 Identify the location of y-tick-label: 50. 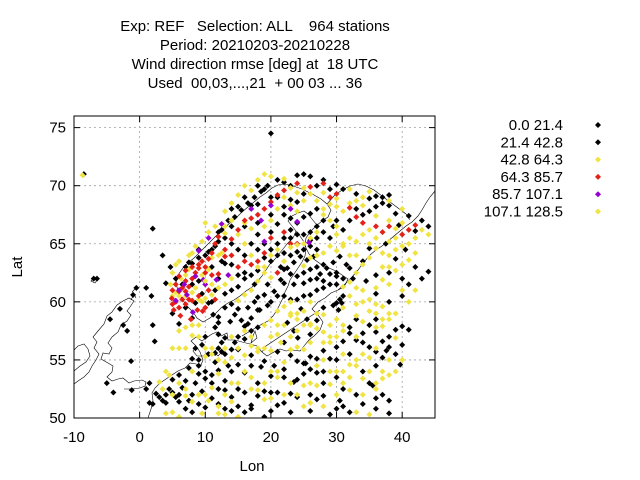
(57, 418).